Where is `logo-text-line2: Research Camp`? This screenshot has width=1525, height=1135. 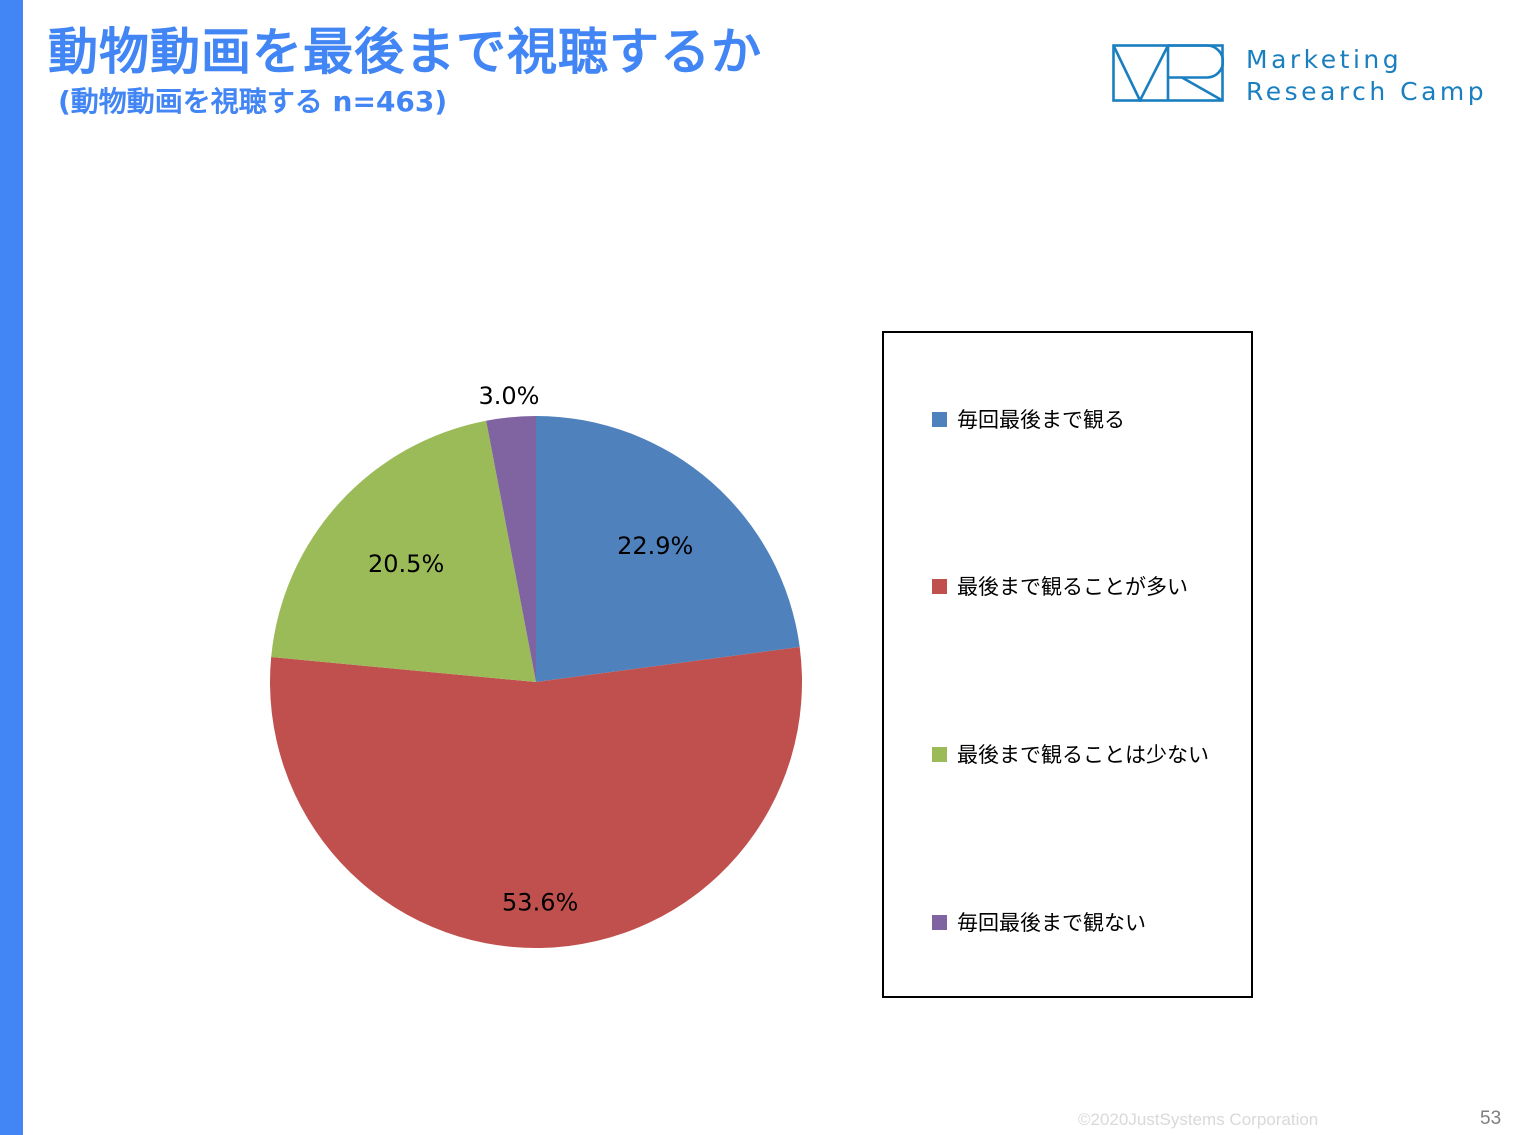 logo-text-line2: Research Camp is located at coordinates (1367, 91).